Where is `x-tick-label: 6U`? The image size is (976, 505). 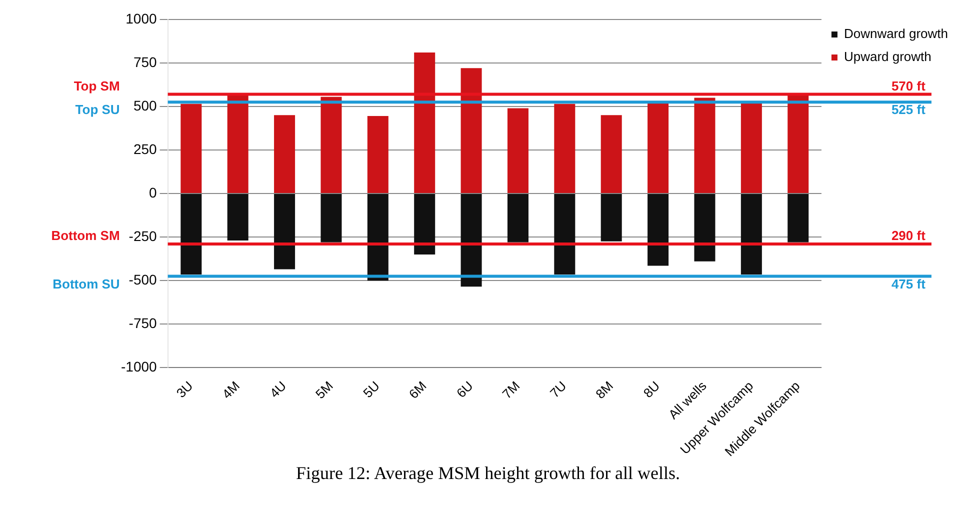
x-tick-label: 6U is located at coordinates (465, 389).